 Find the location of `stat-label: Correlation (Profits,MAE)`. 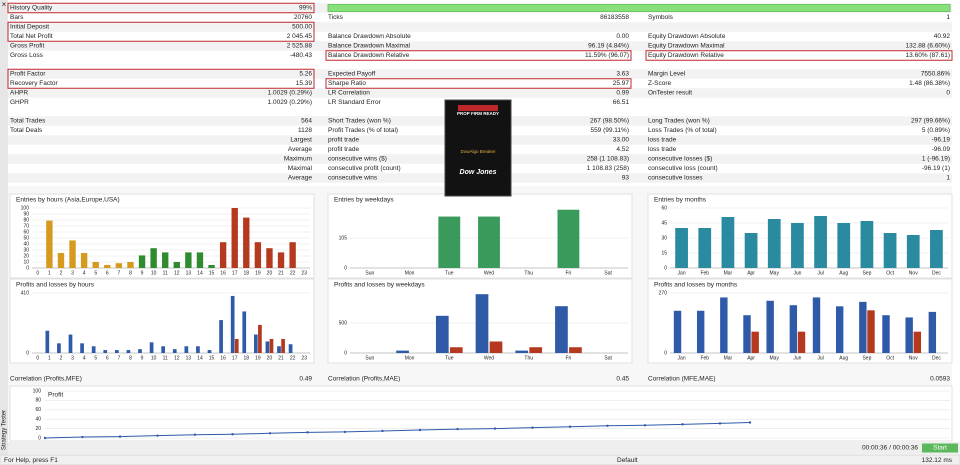

stat-label: Correlation (Profits,MAE) is located at coordinates (364, 379).